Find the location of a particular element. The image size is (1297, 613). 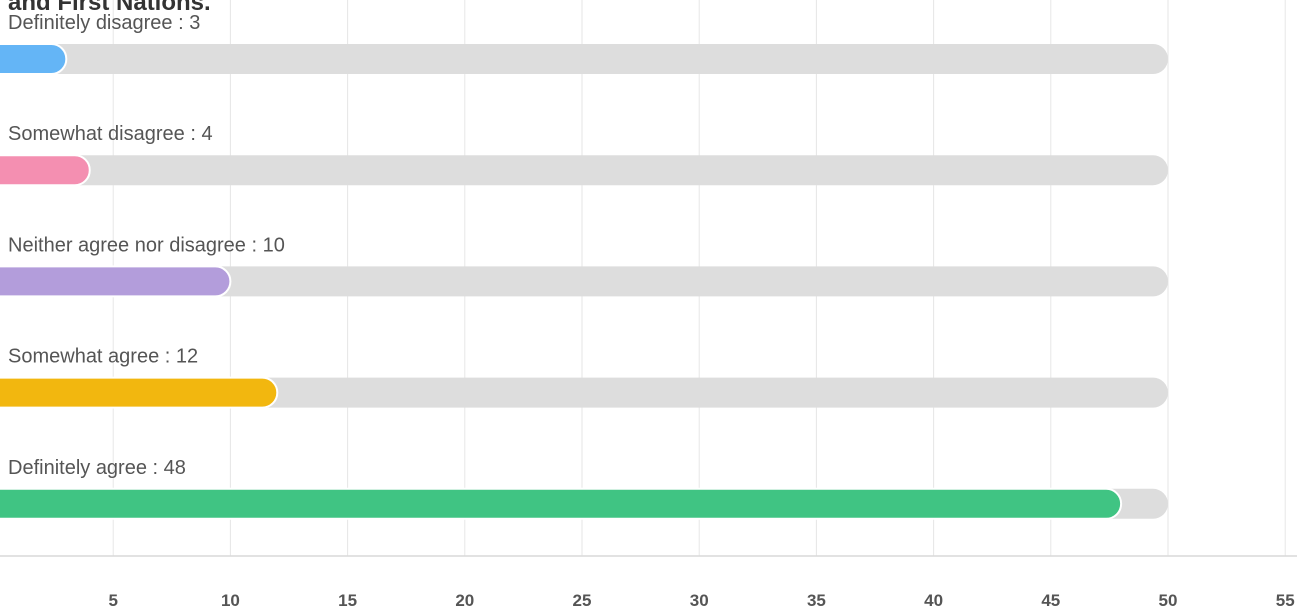

bar-label: Somewhat agree : 12 is located at coordinates (103, 357).